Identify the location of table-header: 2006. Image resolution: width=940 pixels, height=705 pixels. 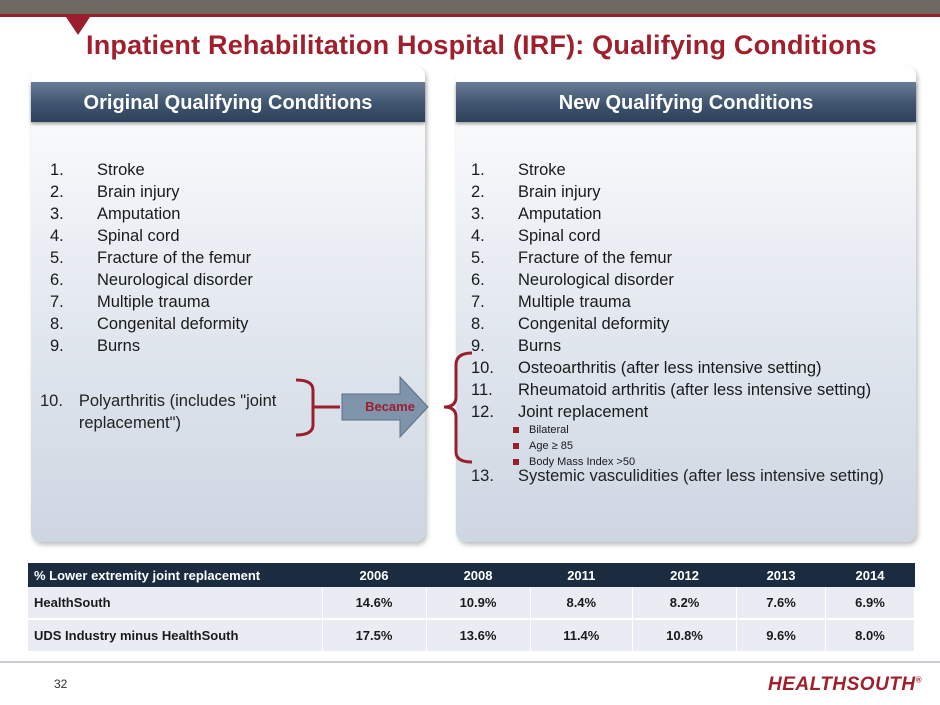
(374, 575).